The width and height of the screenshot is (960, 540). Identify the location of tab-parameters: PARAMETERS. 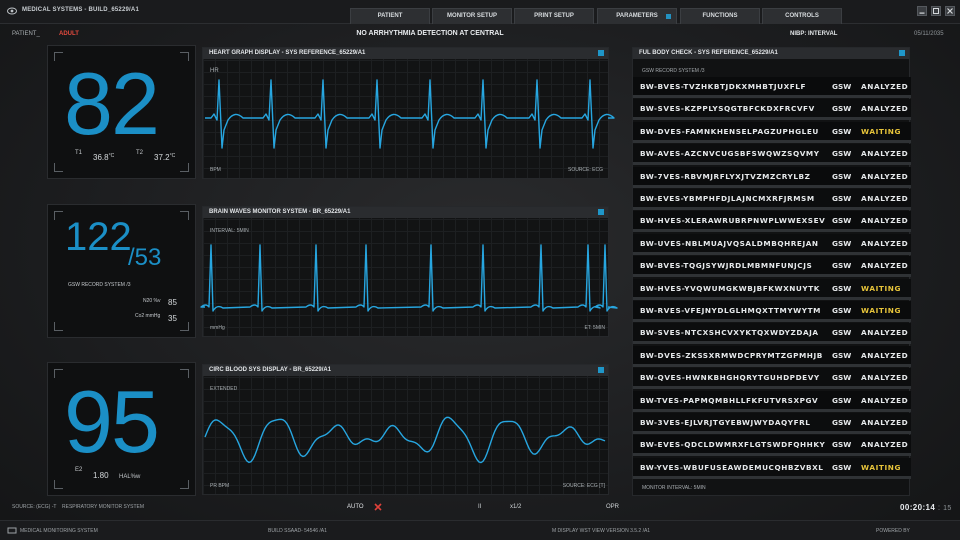
(637, 16).